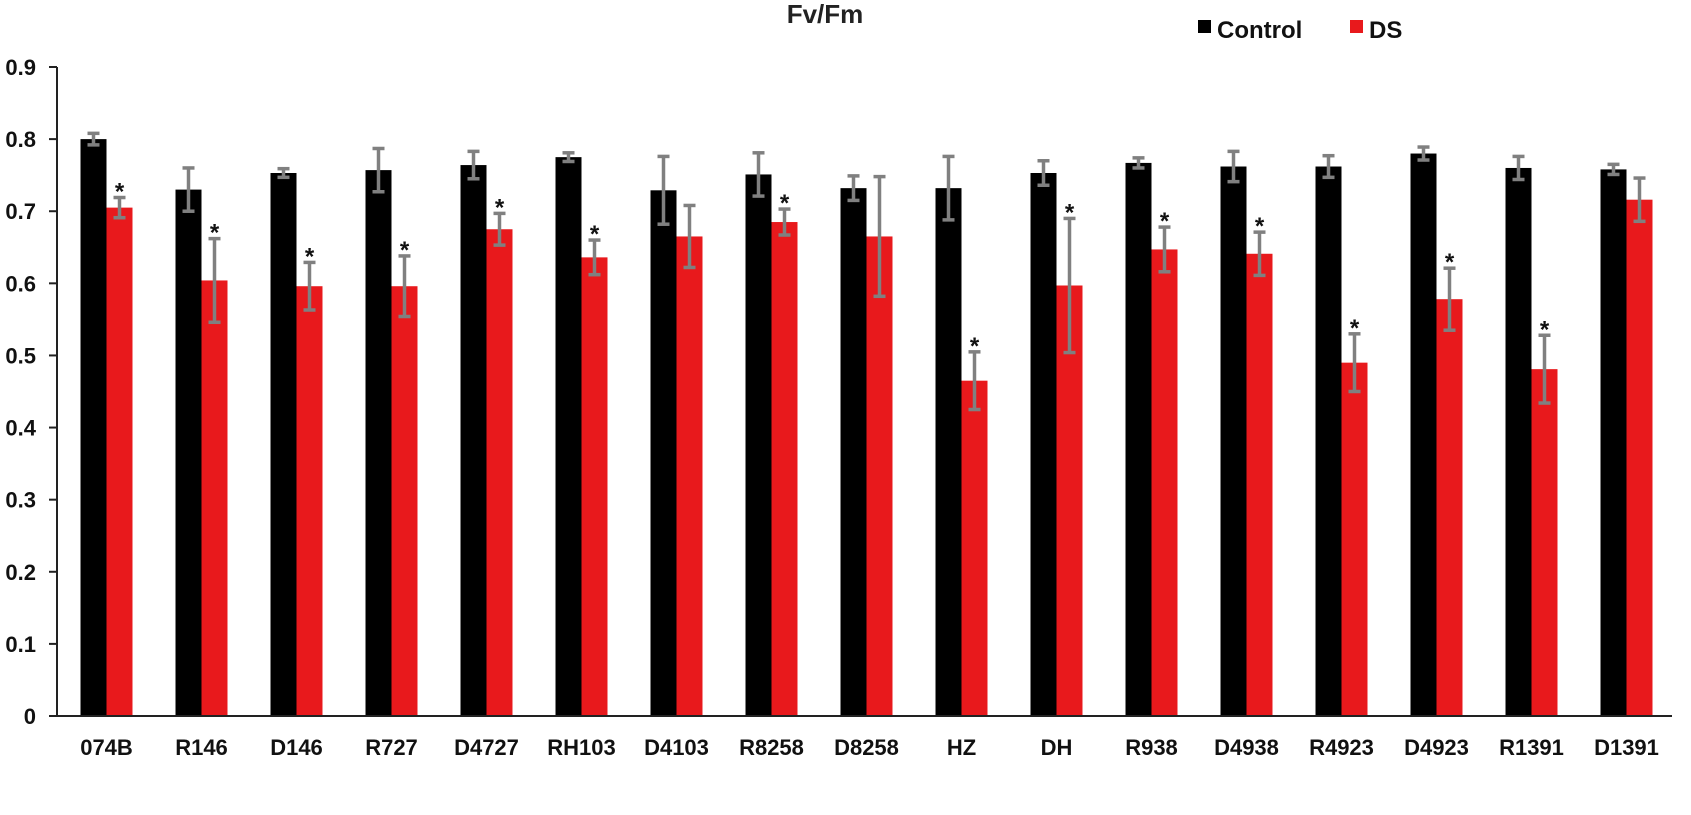 This screenshot has width=1691, height=815. I want to click on y-tick-label: 0.3, so click(20, 500).